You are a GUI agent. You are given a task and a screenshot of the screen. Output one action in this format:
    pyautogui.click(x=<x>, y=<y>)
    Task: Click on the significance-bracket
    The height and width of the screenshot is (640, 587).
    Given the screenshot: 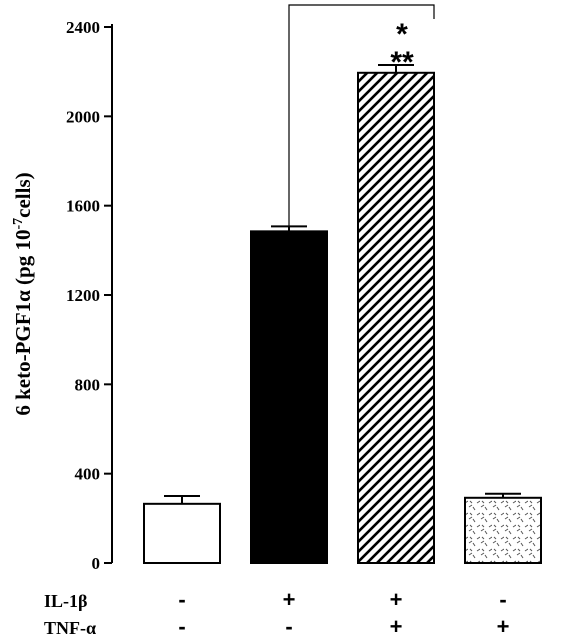 What is the action you would take?
    pyautogui.click(x=361, y=115)
    